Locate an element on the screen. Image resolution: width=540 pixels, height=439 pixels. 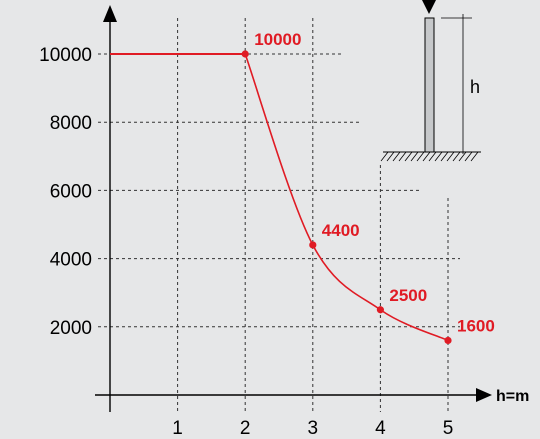
y-tick-label: 4000 is located at coordinates (71, 260).